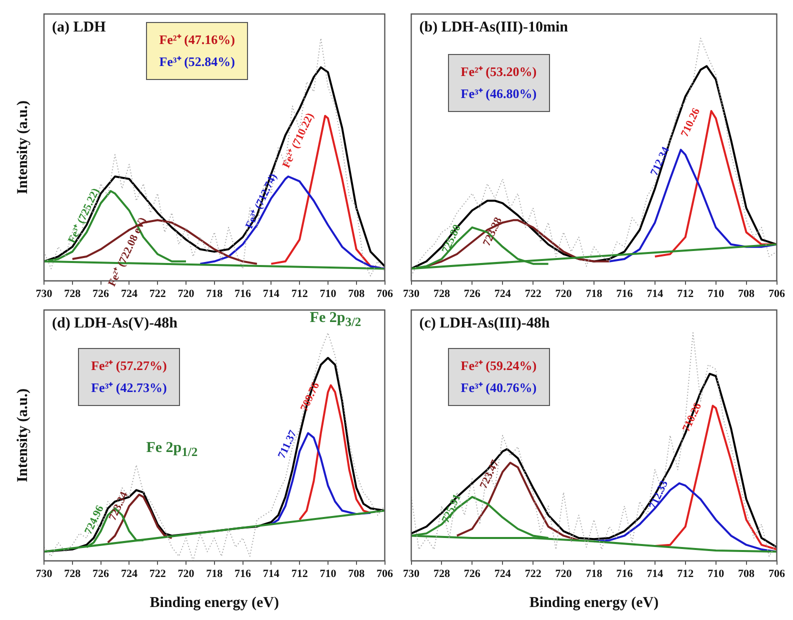  What do you see at coordinates (498, 365) in the screenshot?
I see `annotation: Fe²⁺ (59.24%)` at bounding box center [498, 365].